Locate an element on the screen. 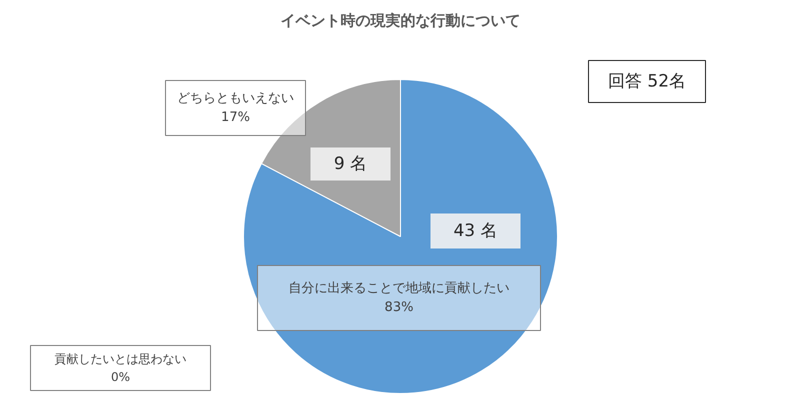  slice-label: どちらともいえない 17% is located at coordinates (235, 108).